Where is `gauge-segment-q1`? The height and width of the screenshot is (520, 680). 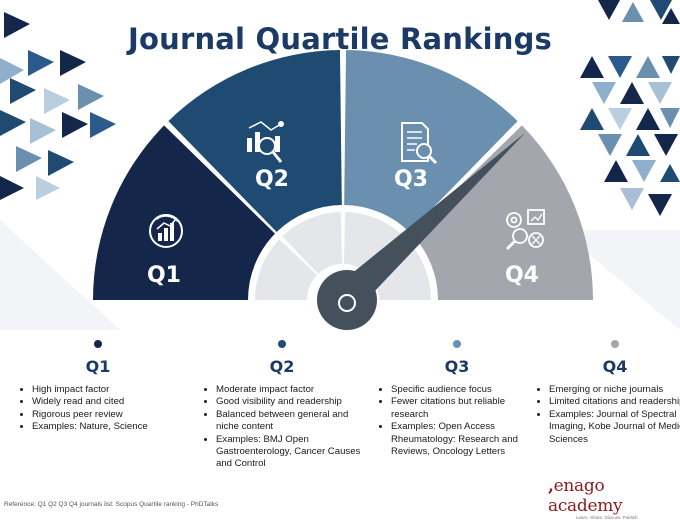 gauge-segment-q1 is located at coordinates (184, 212).